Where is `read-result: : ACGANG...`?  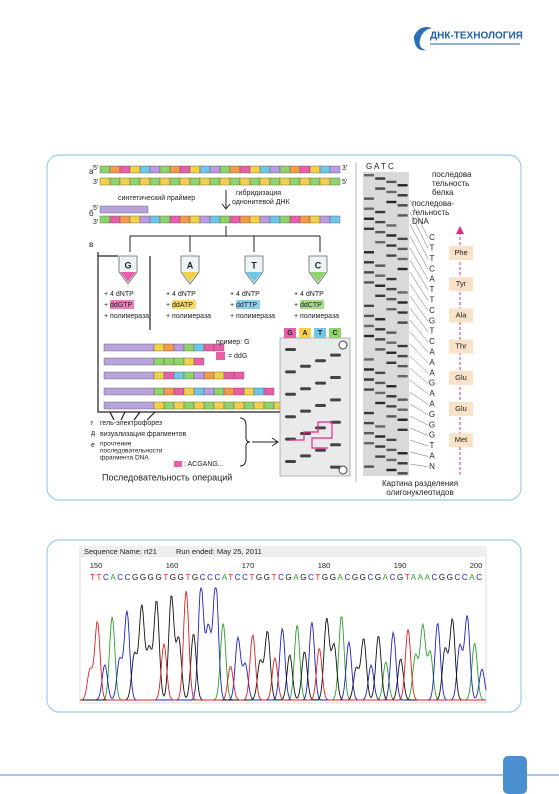
read-result: : ACGANG... is located at coordinates (204, 464).